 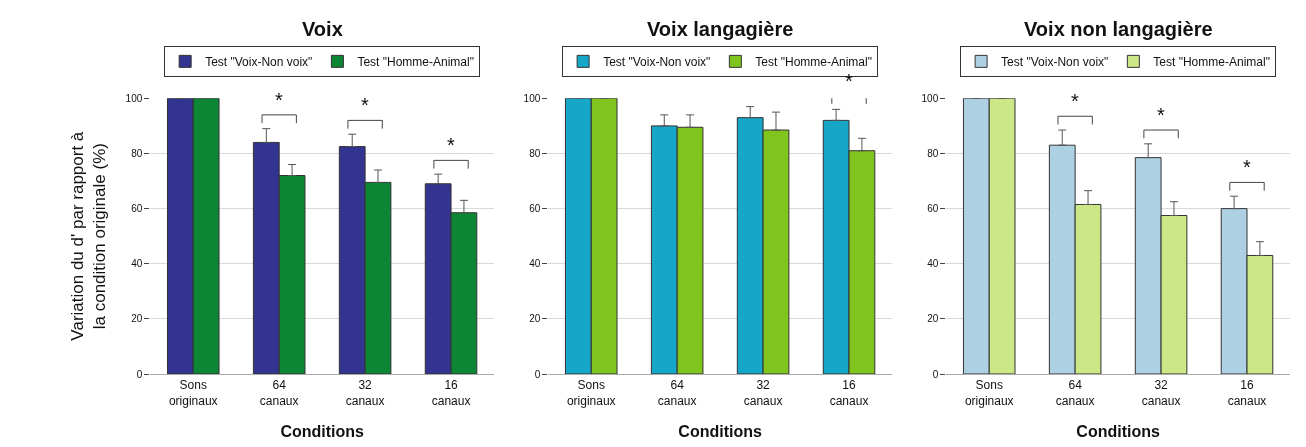 I want to click on chart-title: Voix langagière, so click(x=720, y=29).